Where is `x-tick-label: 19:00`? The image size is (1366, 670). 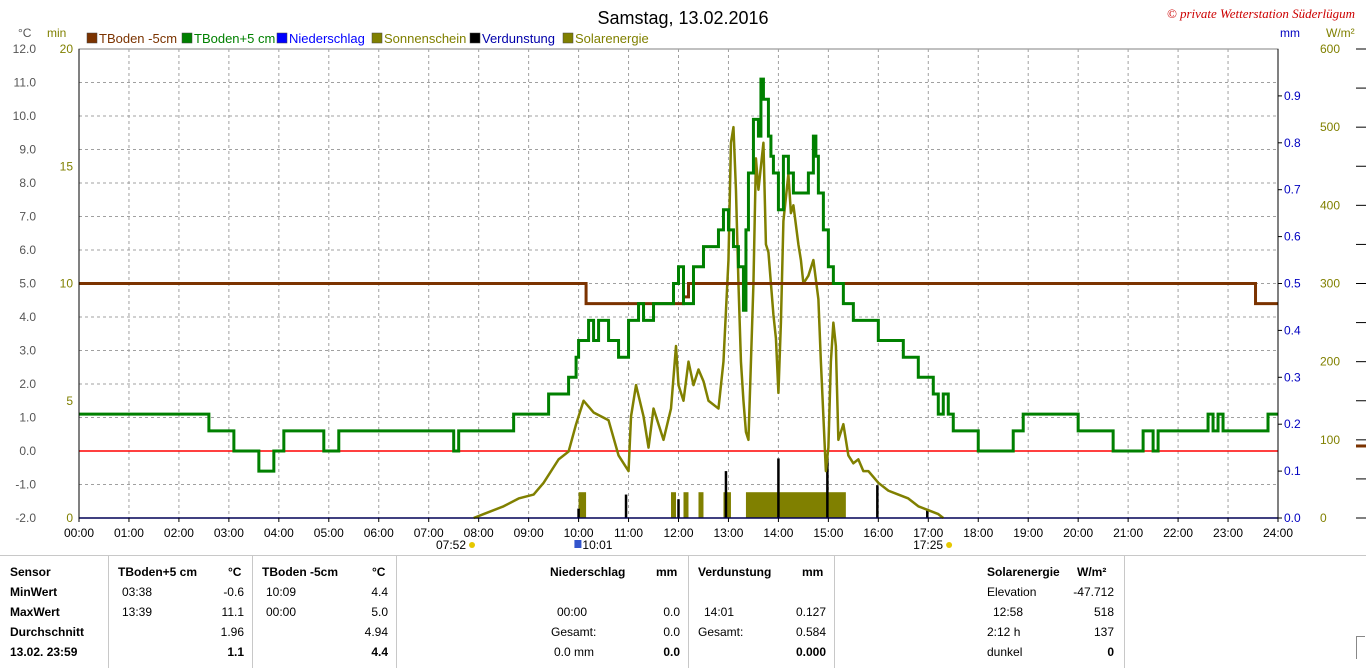
x-tick-label: 19:00 is located at coordinates (1028, 533).